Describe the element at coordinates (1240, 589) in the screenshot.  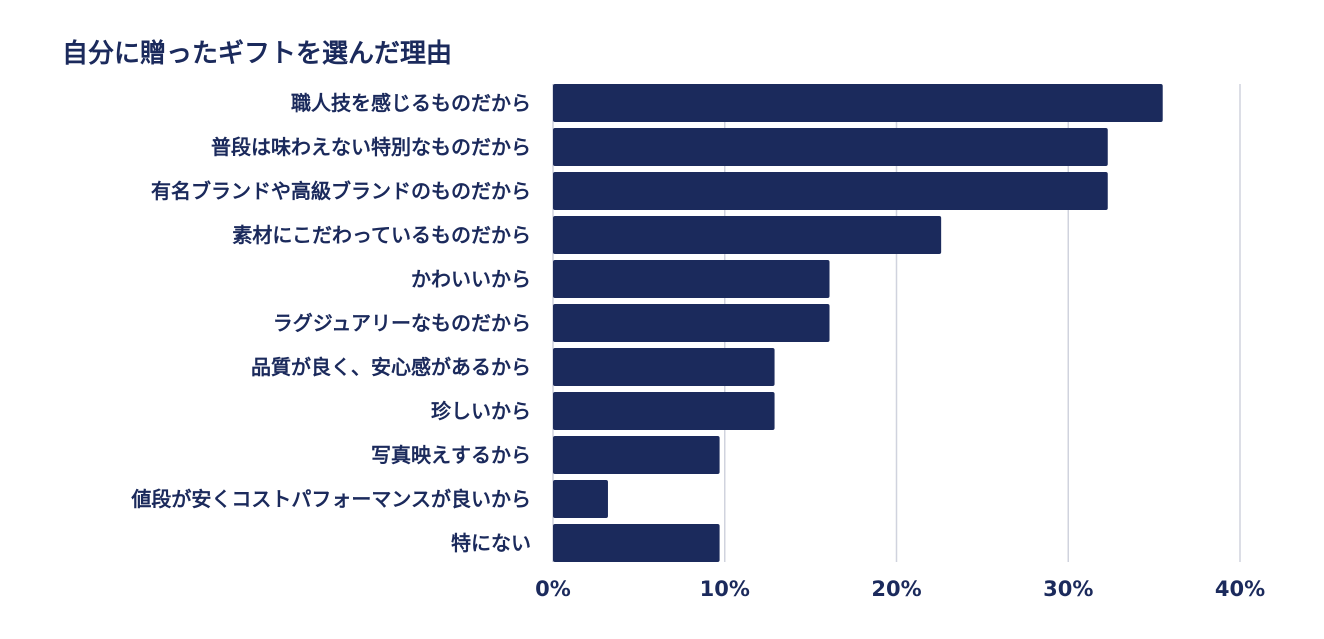
I see `x-tick-label: 40%` at that location.